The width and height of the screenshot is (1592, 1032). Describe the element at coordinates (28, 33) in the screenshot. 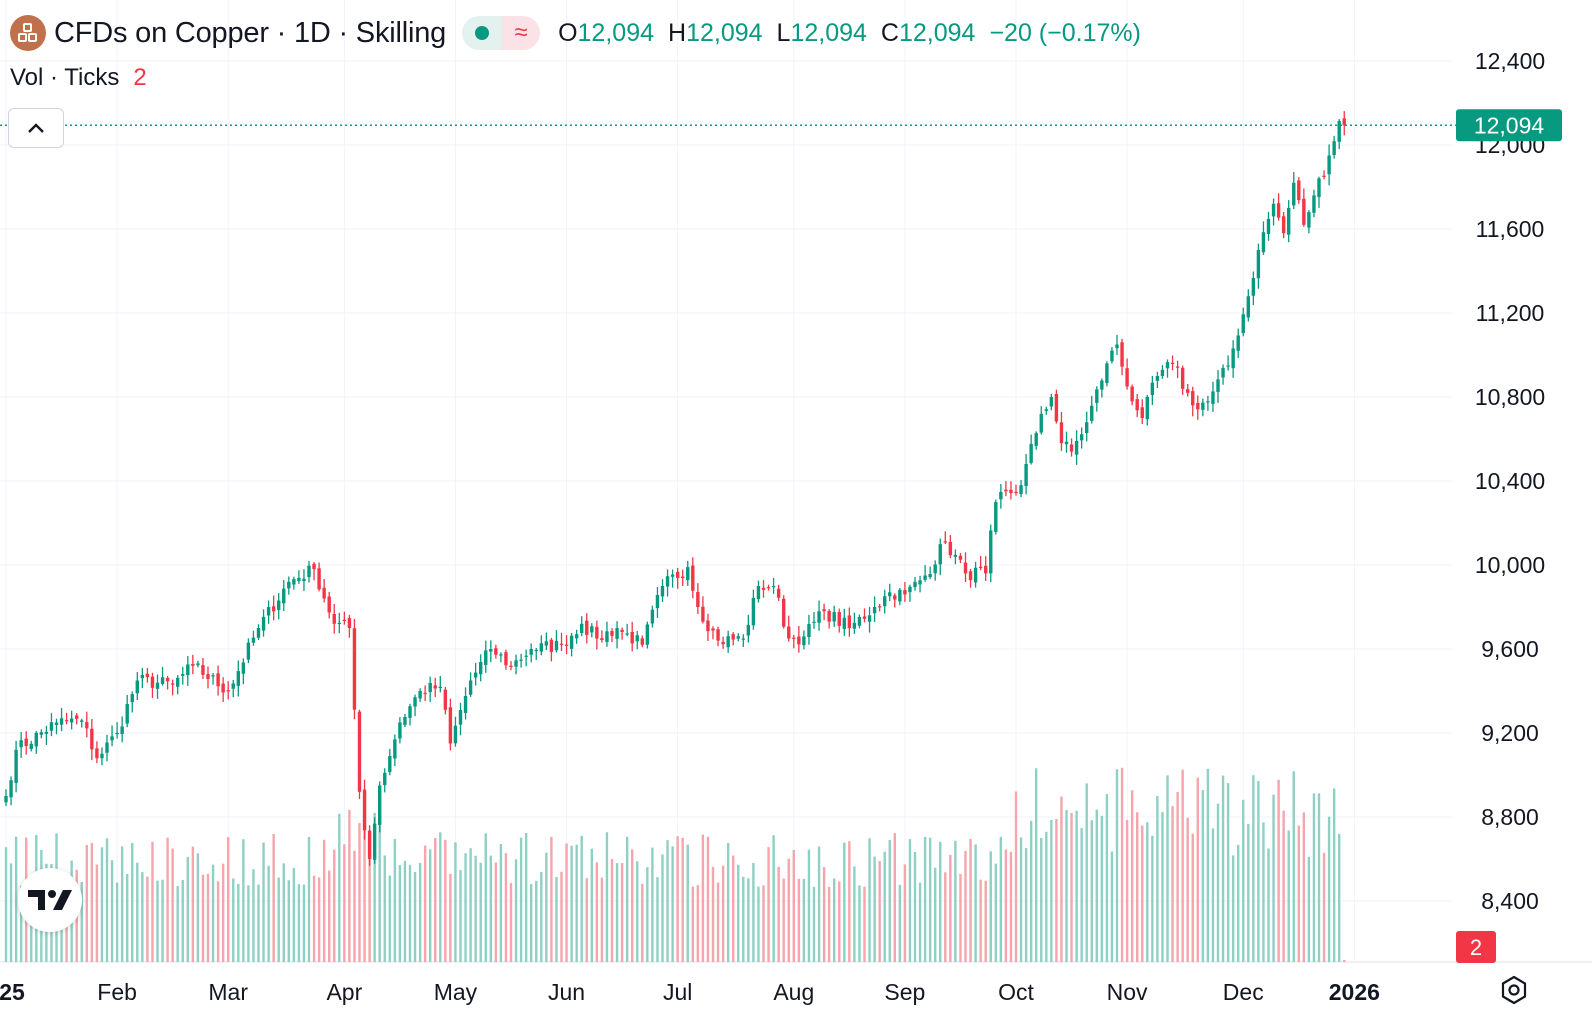

I see `copper-symbol-icon` at that location.